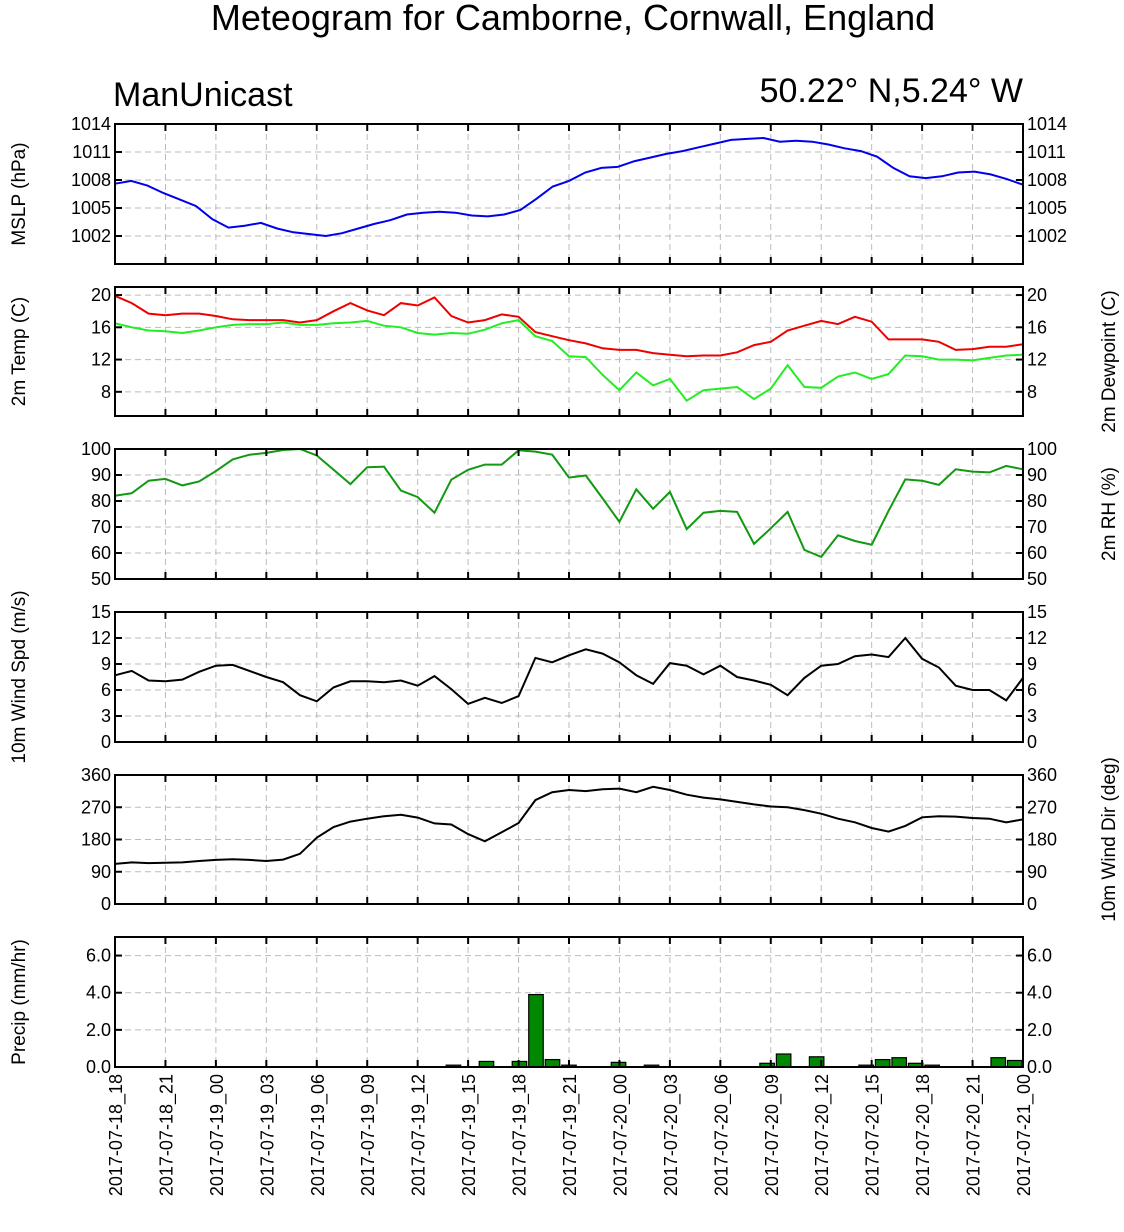  Describe the element at coordinates (671, 1135) in the screenshot. I see `time-tick-label: 2017-07-20_03` at that location.